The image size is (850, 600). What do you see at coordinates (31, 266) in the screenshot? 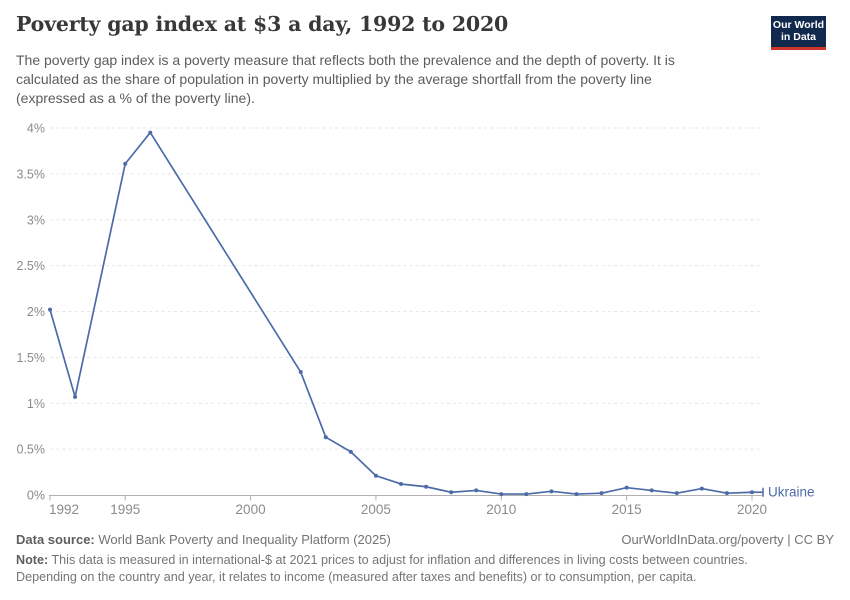
I see `y-axis-tick-label: 2.5%` at bounding box center [31, 266].